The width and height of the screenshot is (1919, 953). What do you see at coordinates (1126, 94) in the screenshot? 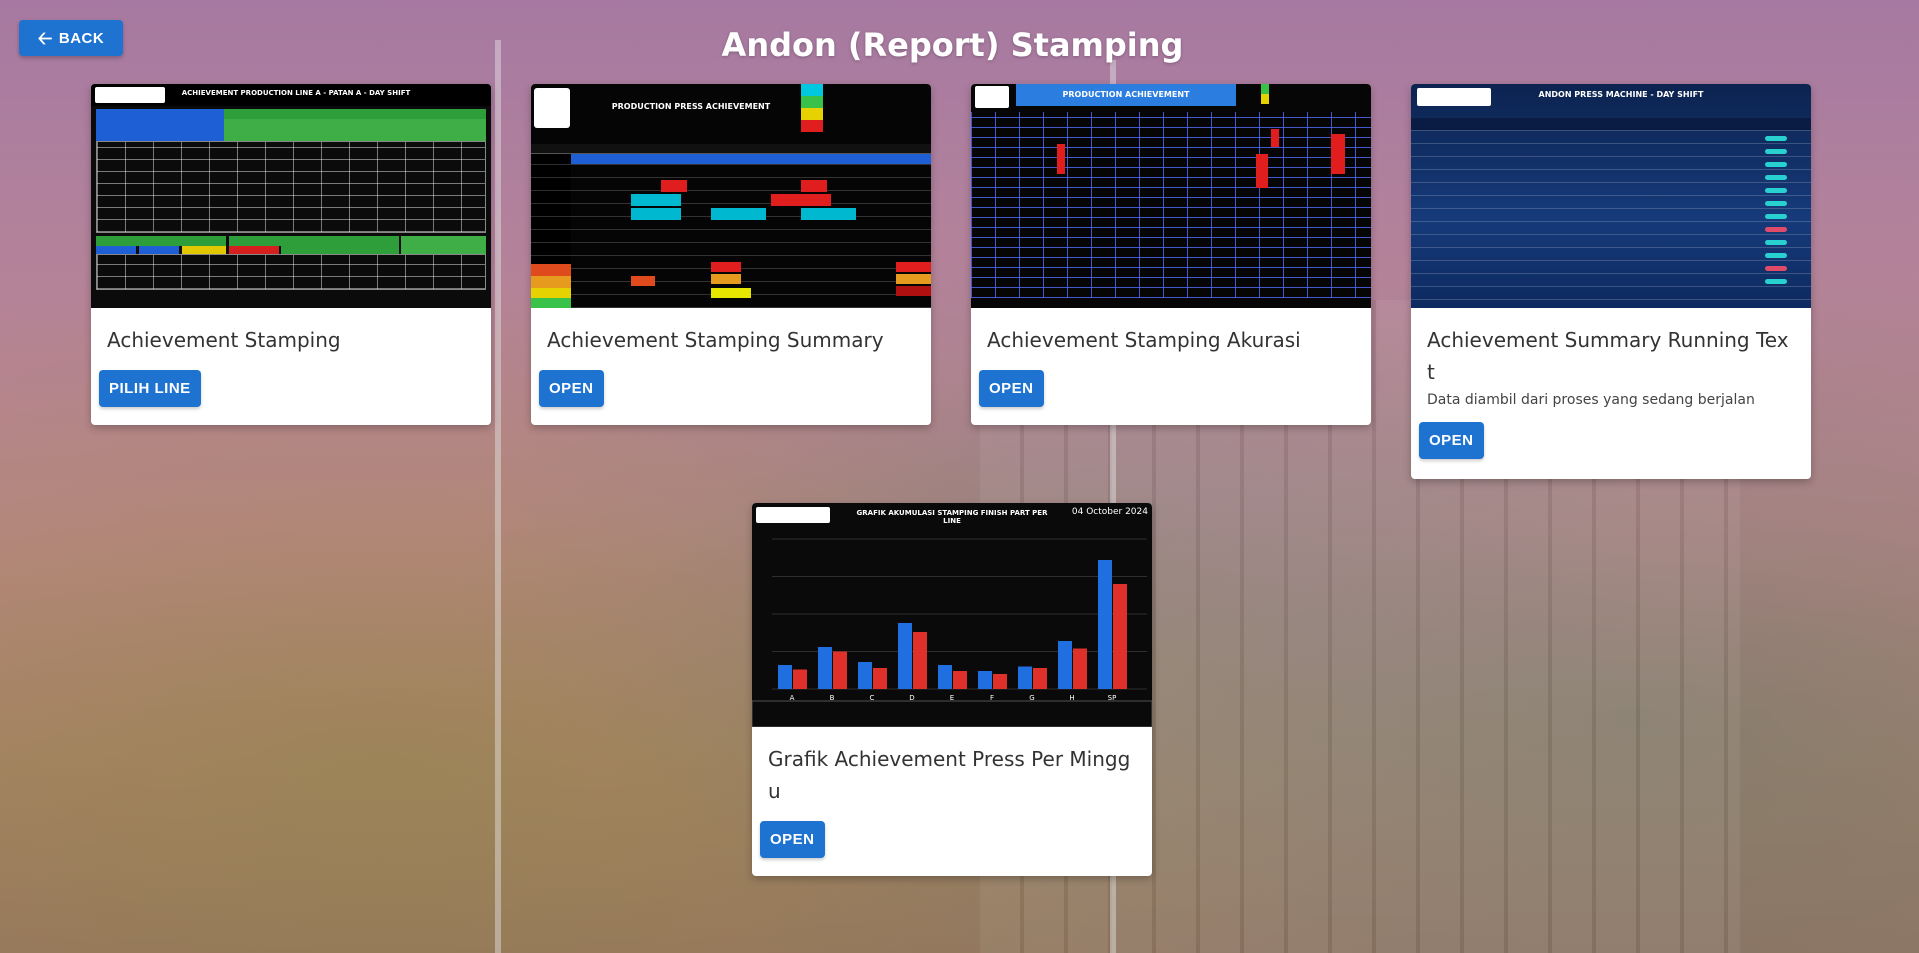
I see `thumb-heading: PRODUCTION ACHIEVEMENT` at bounding box center [1126, 94].